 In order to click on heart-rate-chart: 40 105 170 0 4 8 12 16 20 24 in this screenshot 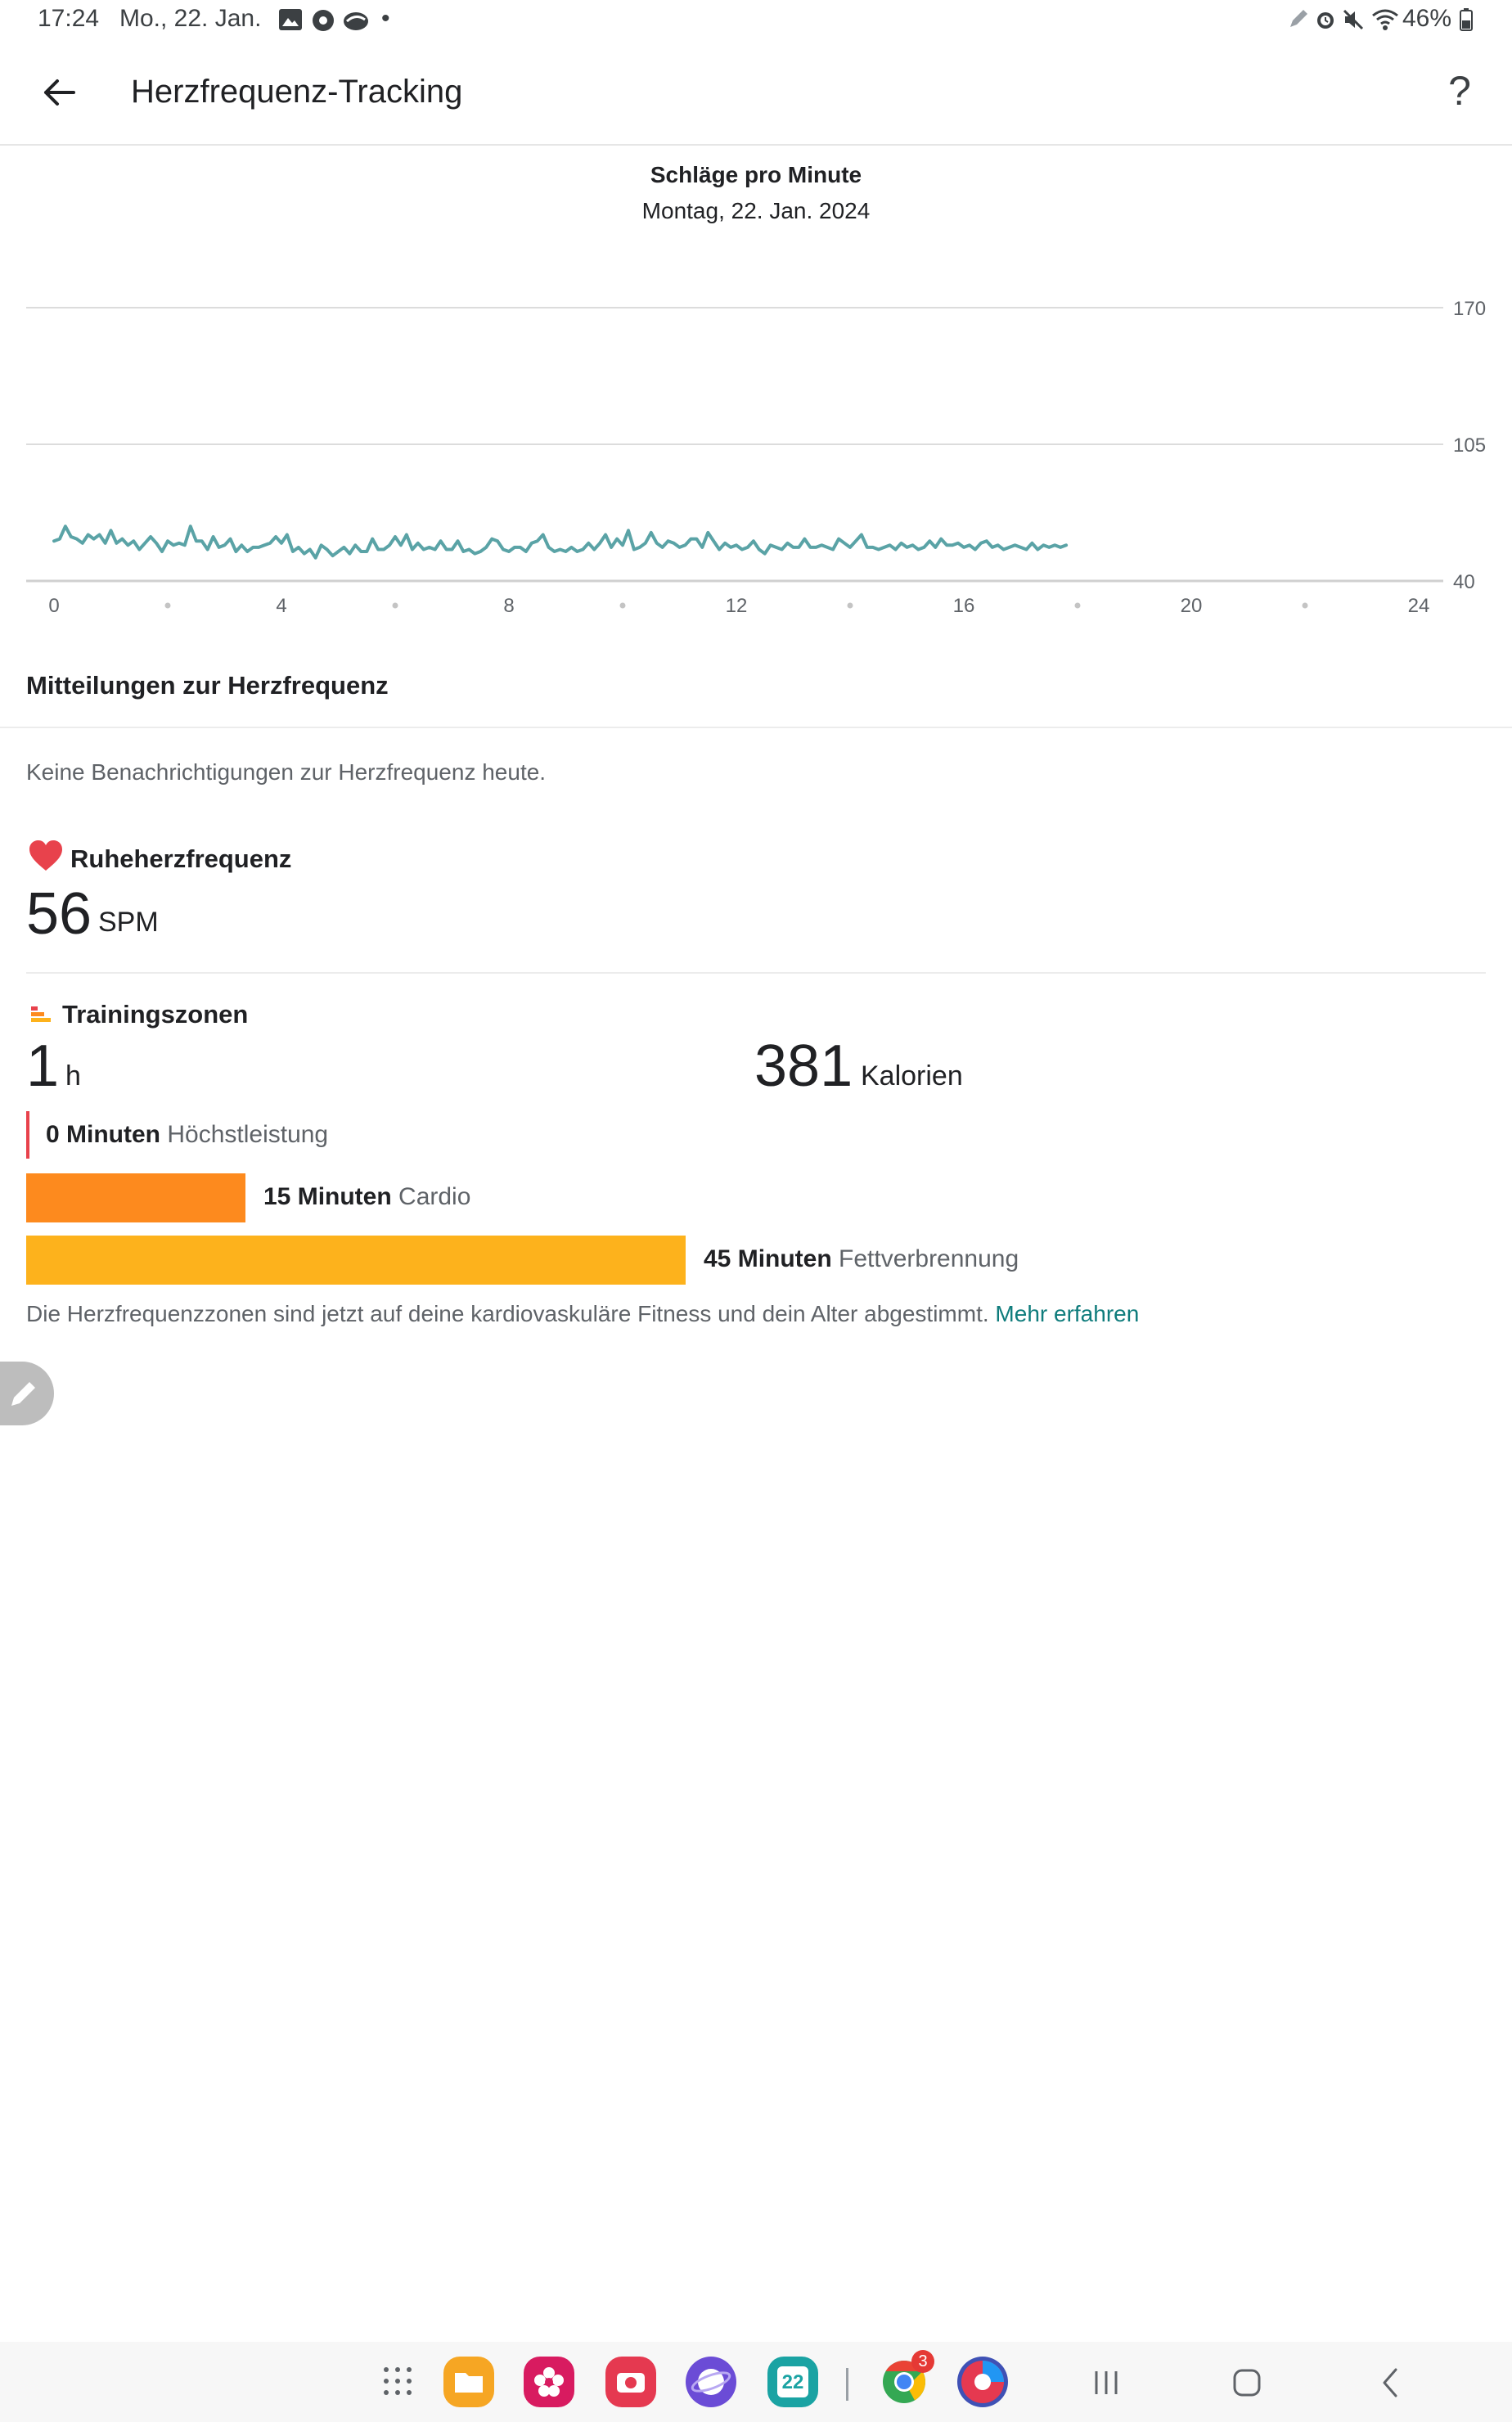, I will do `click(756, 450)`.